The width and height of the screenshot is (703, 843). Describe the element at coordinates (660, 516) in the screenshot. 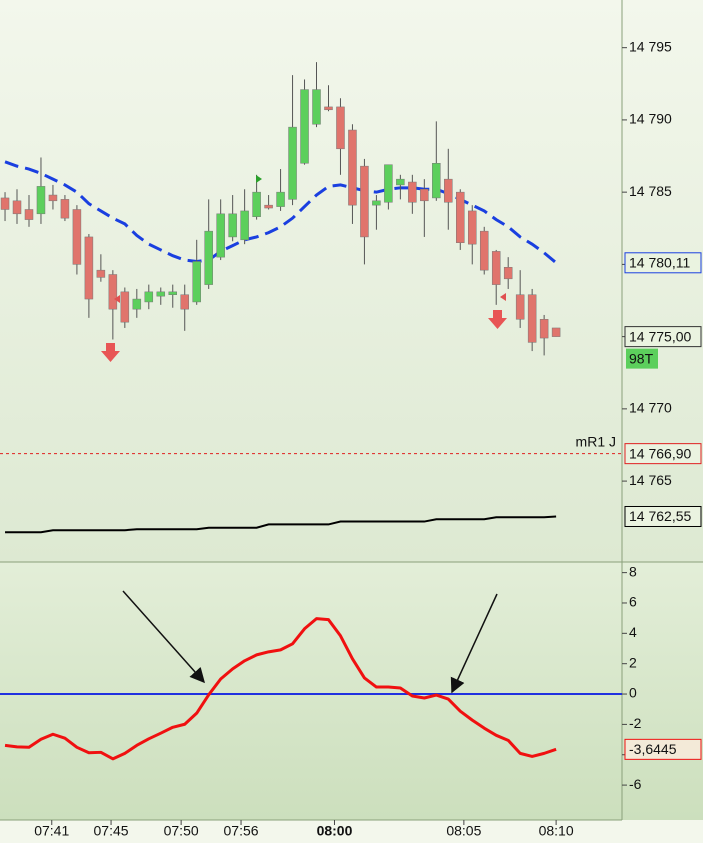

I see `price-label: 14 762,55` at that location.